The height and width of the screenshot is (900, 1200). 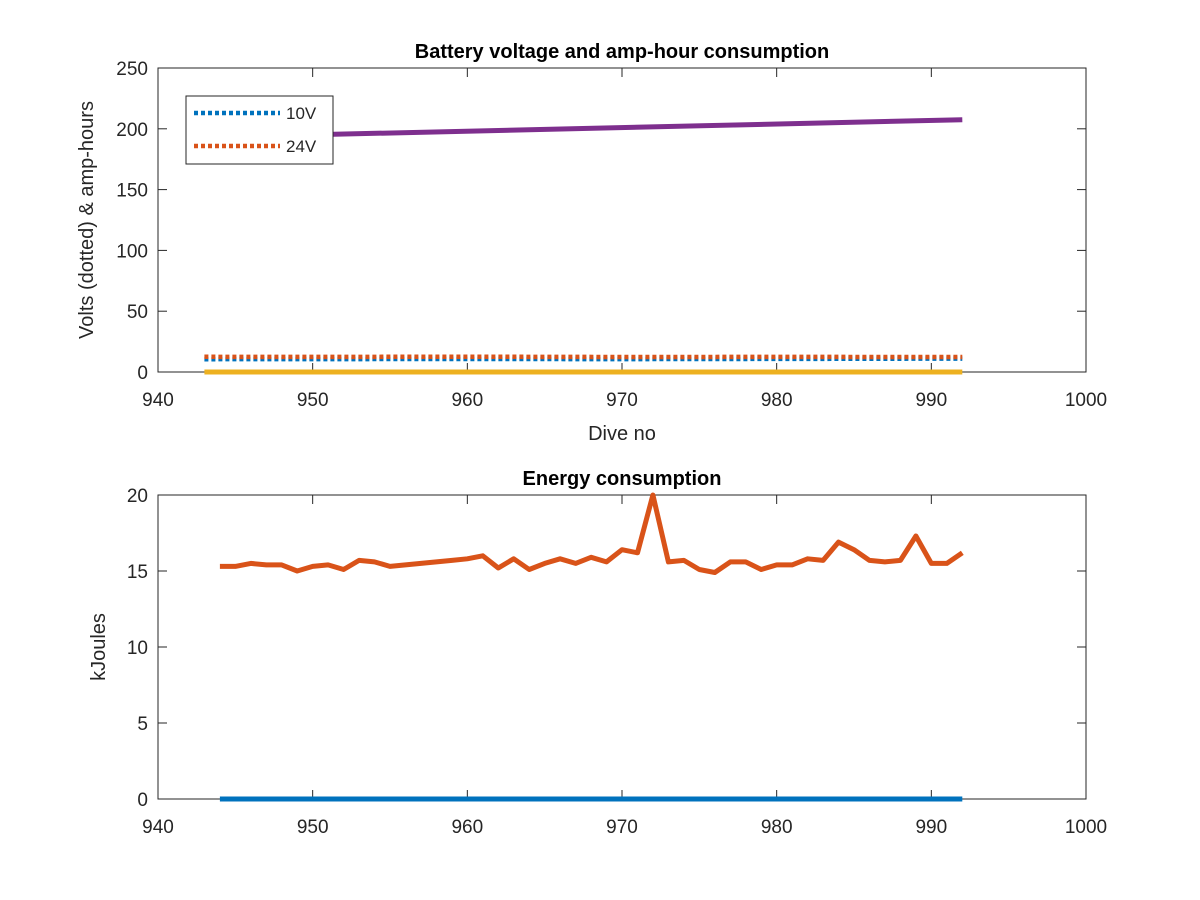 I want to click on legend-label-10v: 10V, so click(x=301, y=113).